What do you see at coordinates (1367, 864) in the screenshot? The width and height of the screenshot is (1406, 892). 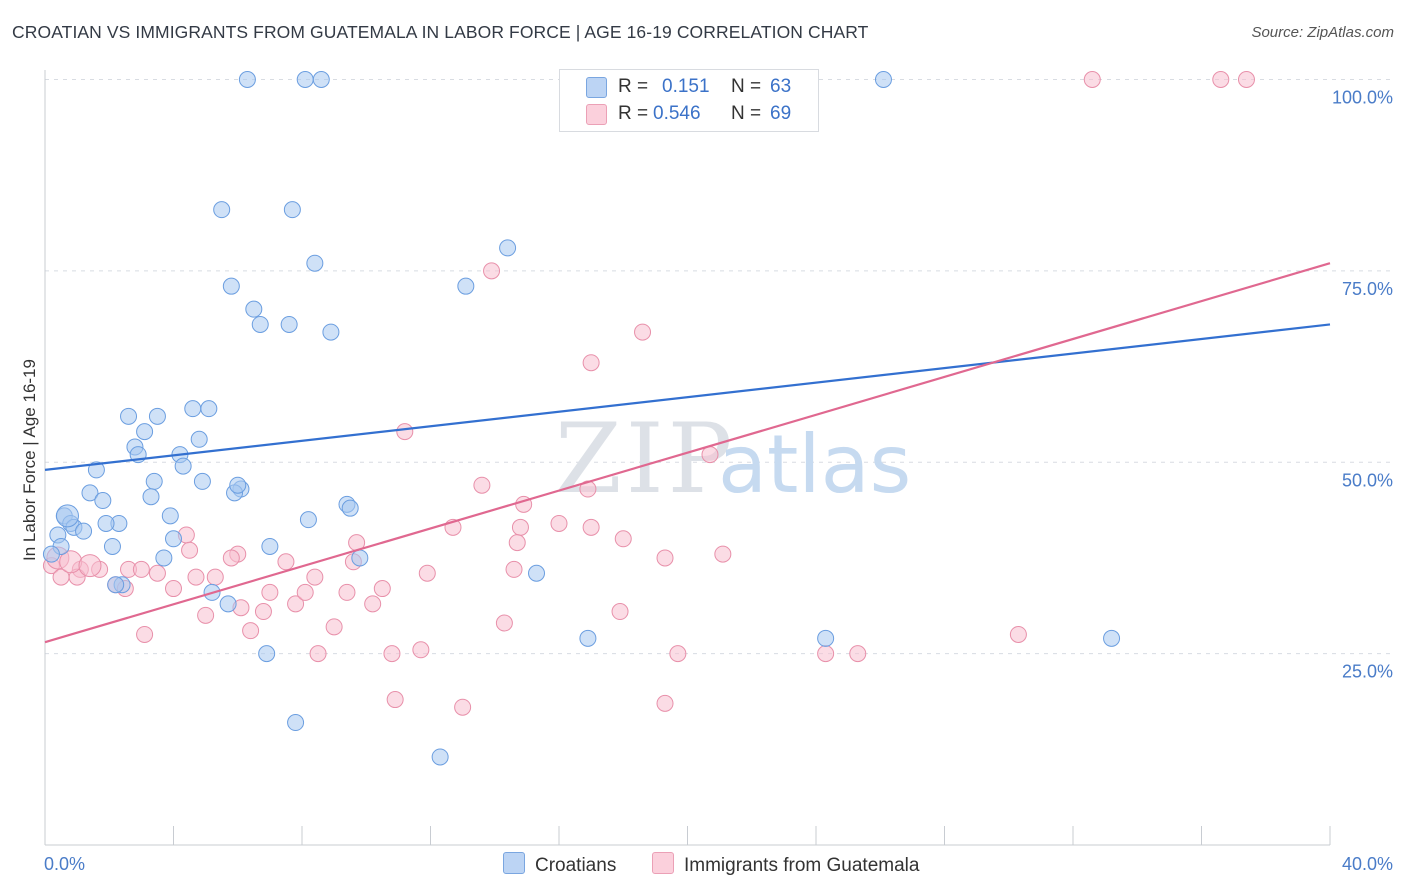 I see `x-tick-label: 40.0%` at bounding box center [1367, 864].